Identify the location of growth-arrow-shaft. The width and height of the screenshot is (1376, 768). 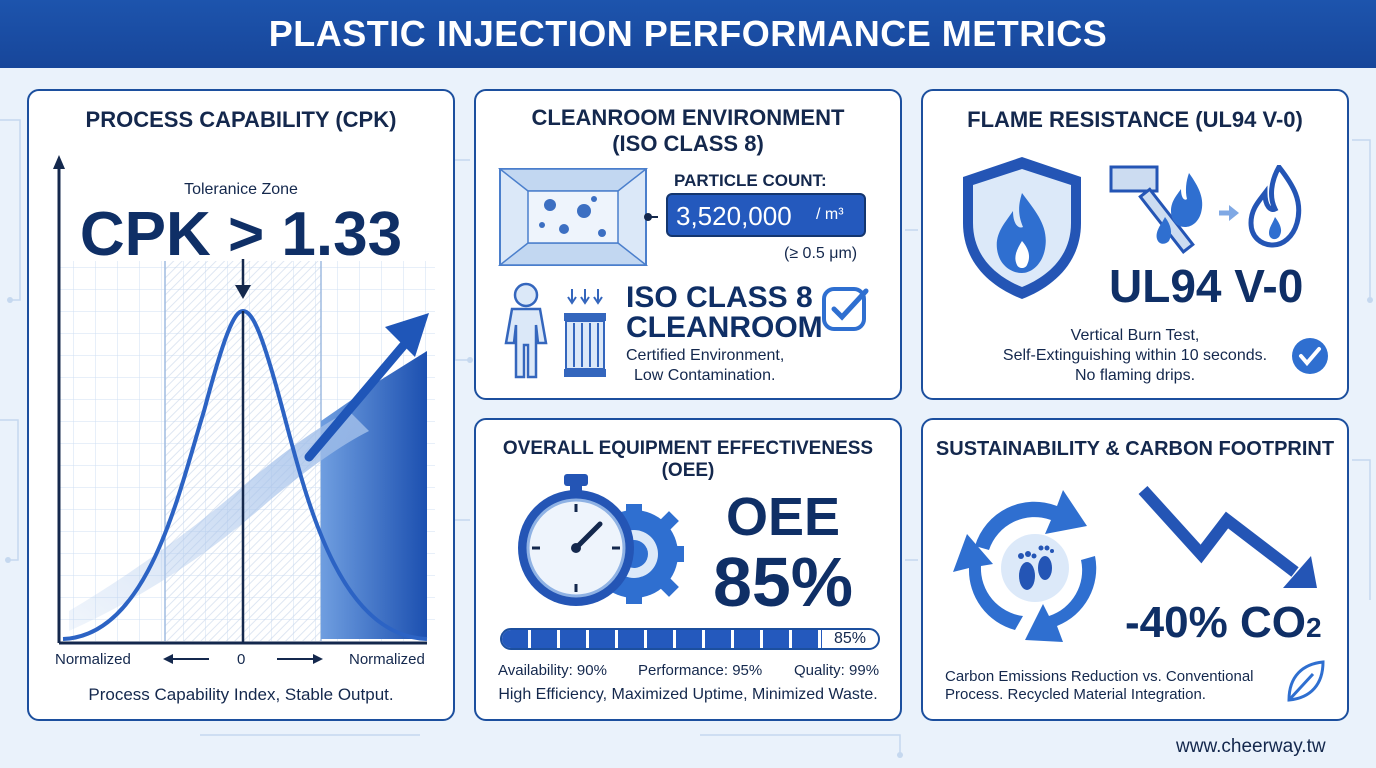
(359, 398).